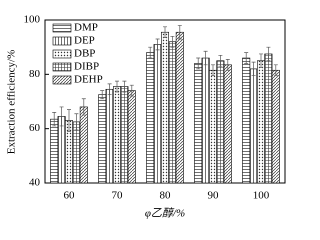  Describe the element at coordinates (32, 20) in the screenshot. I see `y-tick-label: 100` at that location.